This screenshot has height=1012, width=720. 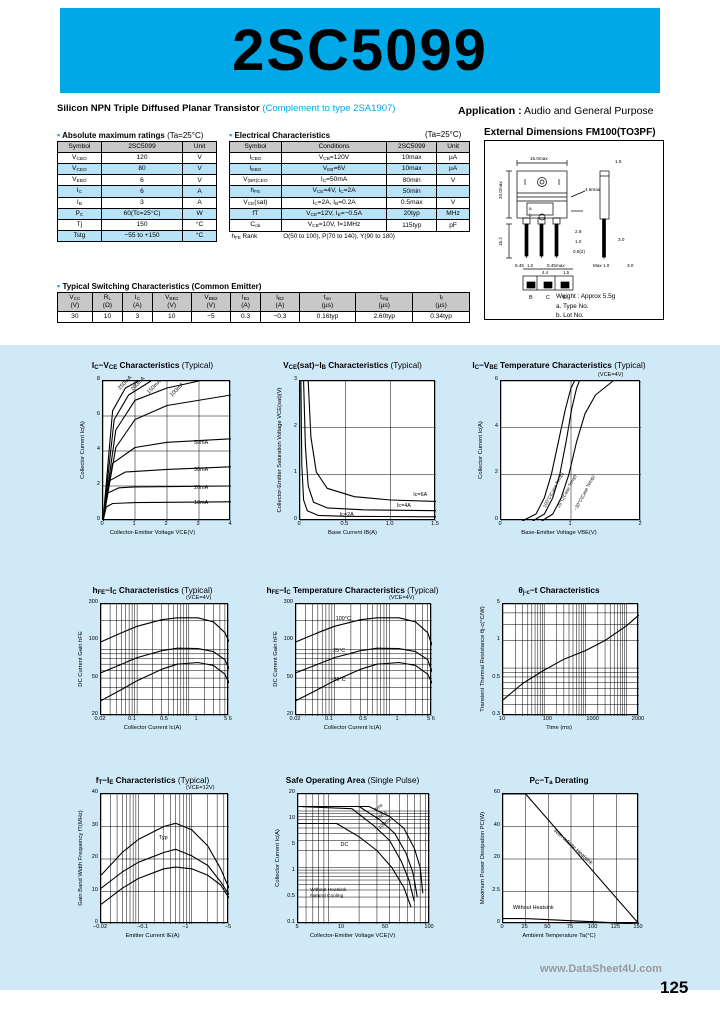 I want to click on pin-label-b: B, so click(x=531, y=298).